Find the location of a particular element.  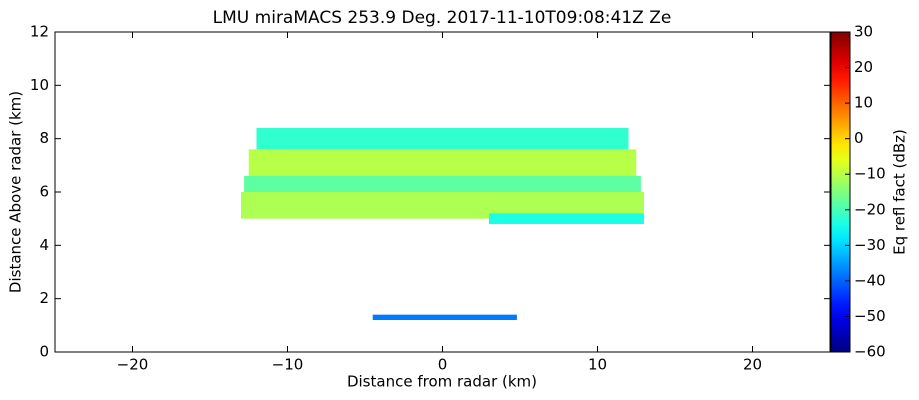

colorbar-tick-label: −60 is located at coordinates (870, 352).